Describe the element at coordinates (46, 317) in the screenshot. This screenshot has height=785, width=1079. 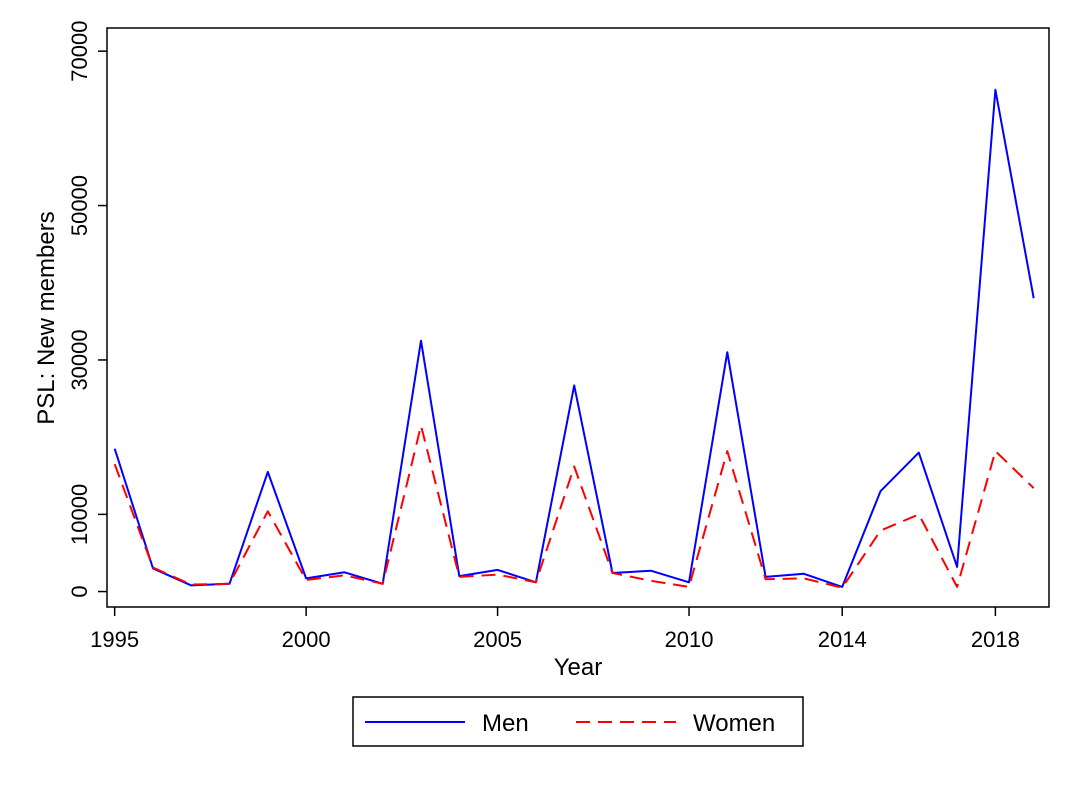
I see `y-axis-title: PSL: New members` at that location.